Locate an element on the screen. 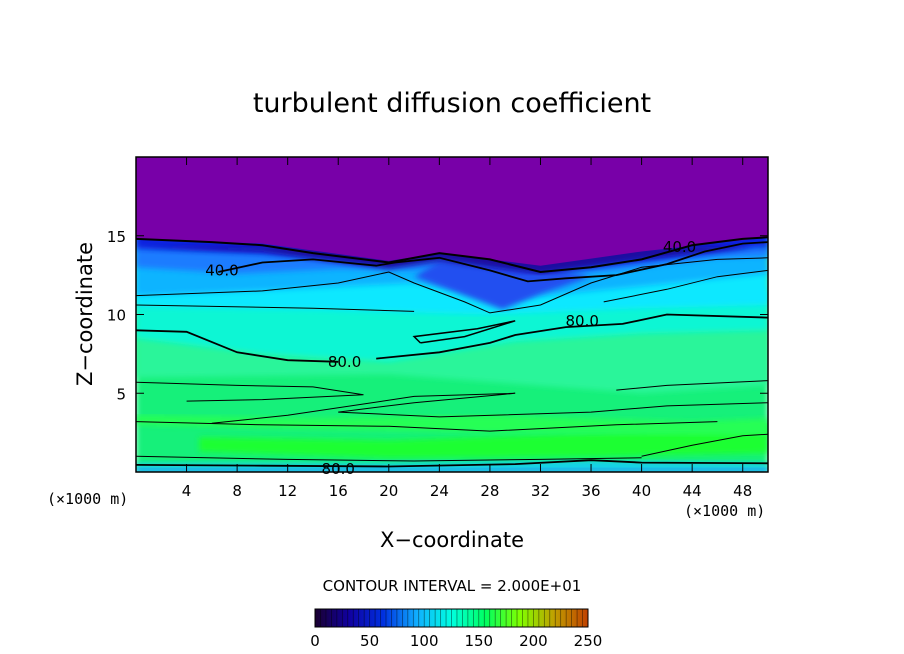 This screenshot has height=654, width=904. x-tick-label: 20 is located at coordinates (388, 491).